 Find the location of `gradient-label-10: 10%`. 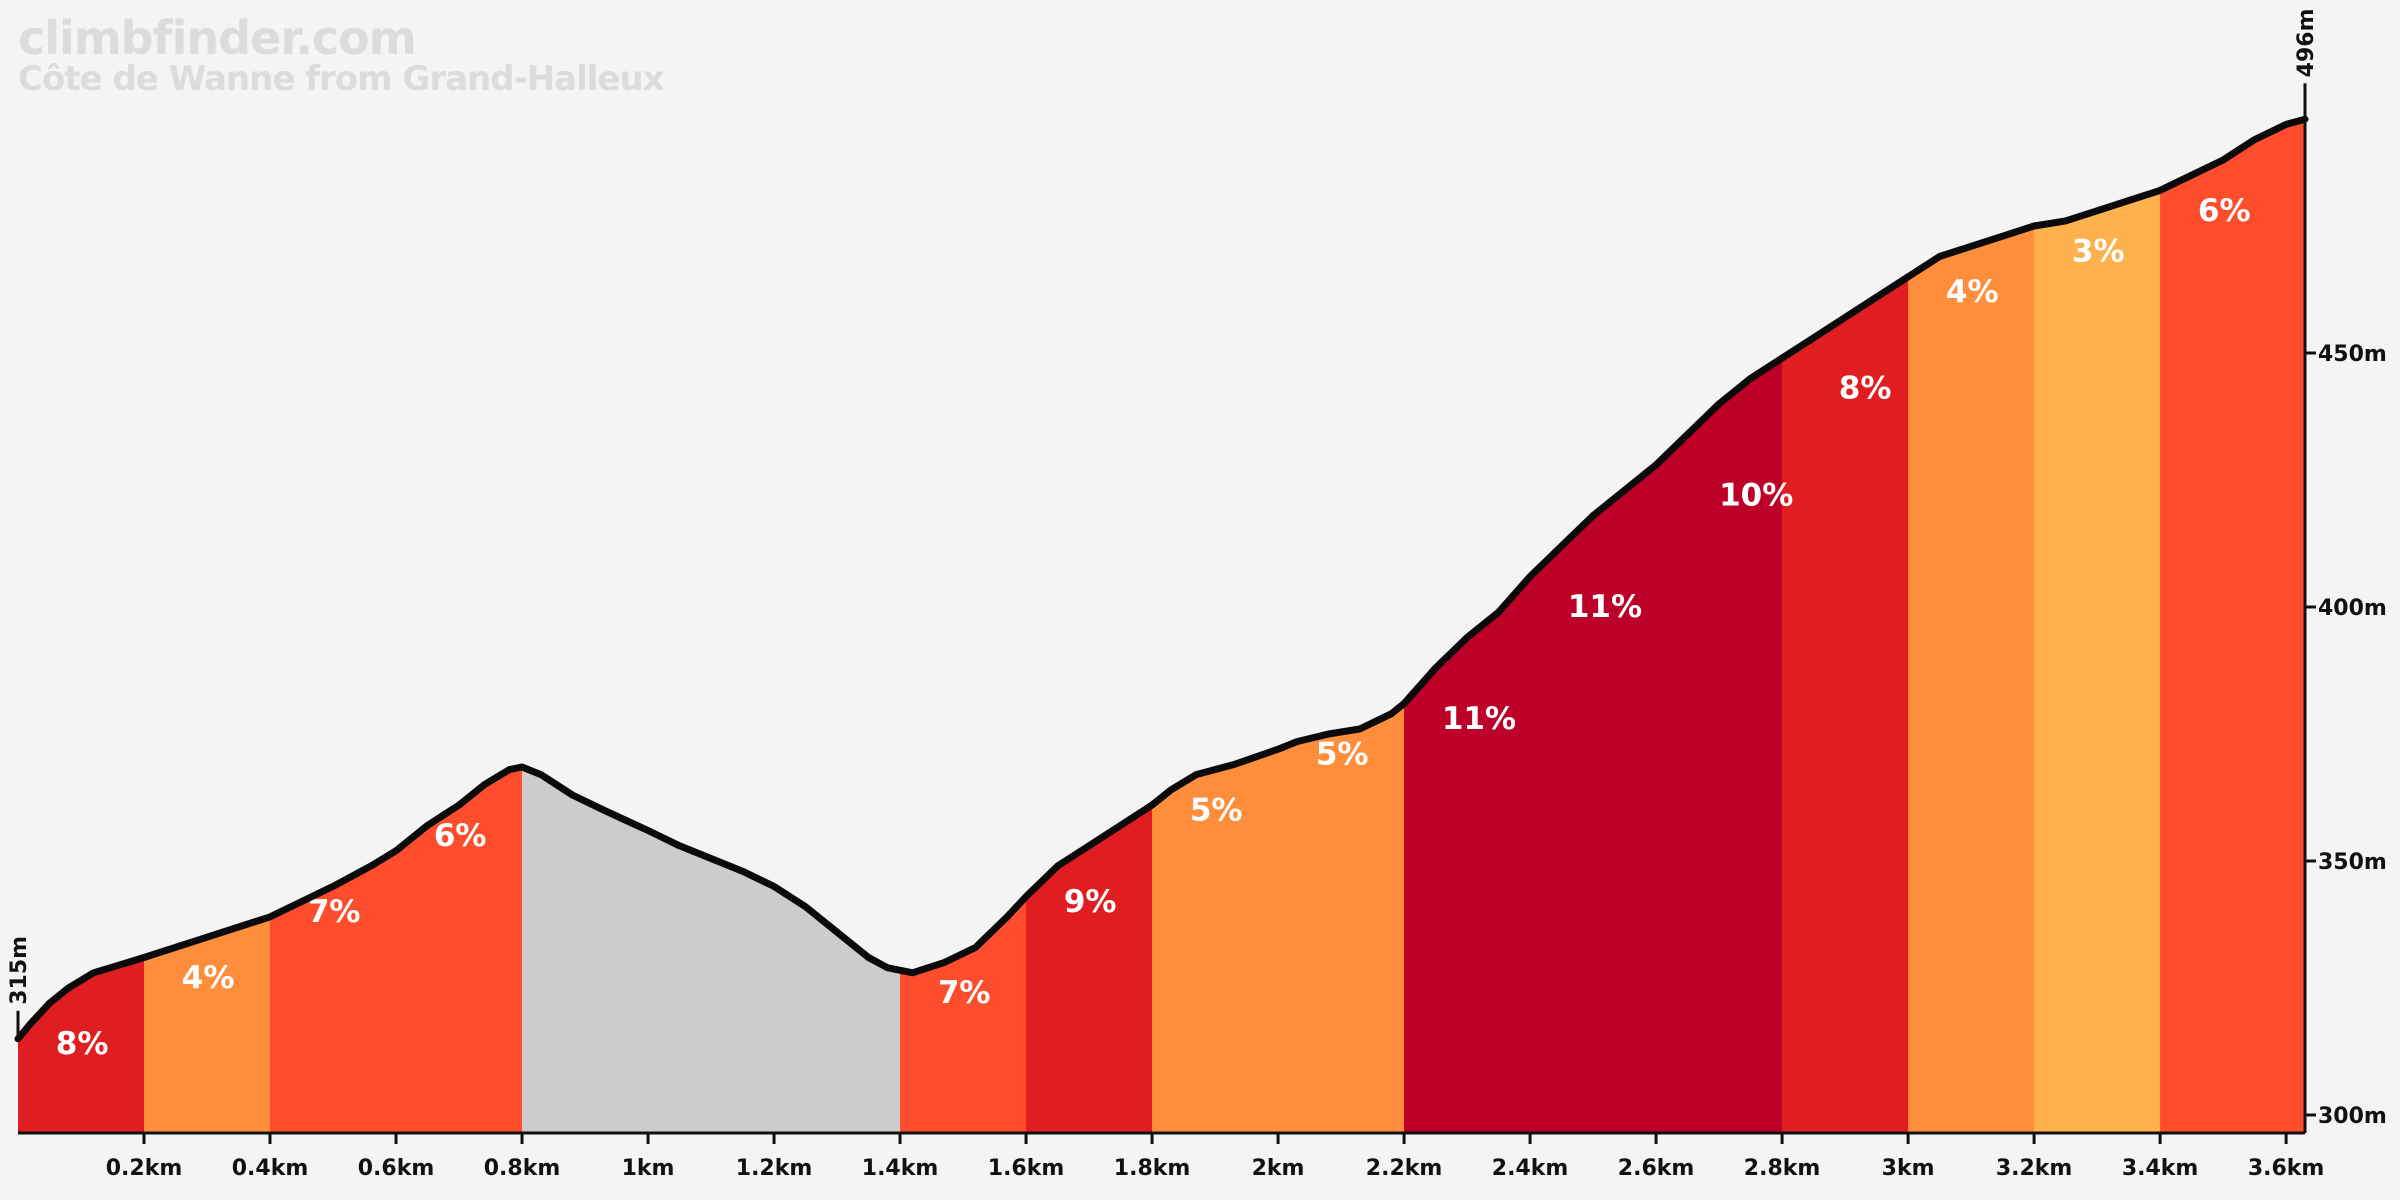

gradient-label-10: 10% is located at coordinates (1756, 495).